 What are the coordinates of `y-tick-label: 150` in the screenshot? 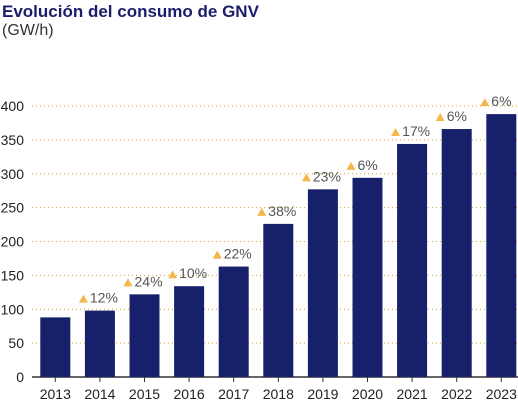 It's located at (13, 275).